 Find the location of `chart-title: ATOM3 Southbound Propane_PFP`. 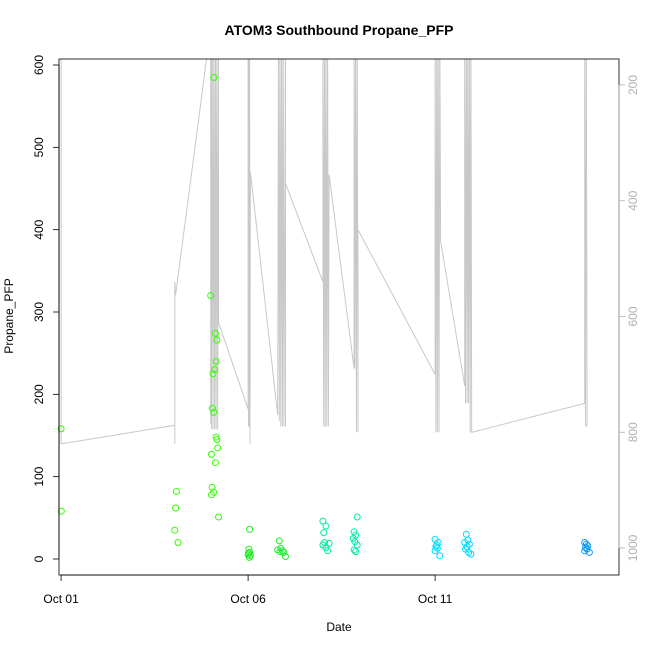

chart-title: ATOM3 Southbound Propane_PFP is located at coordinates (339, 30).